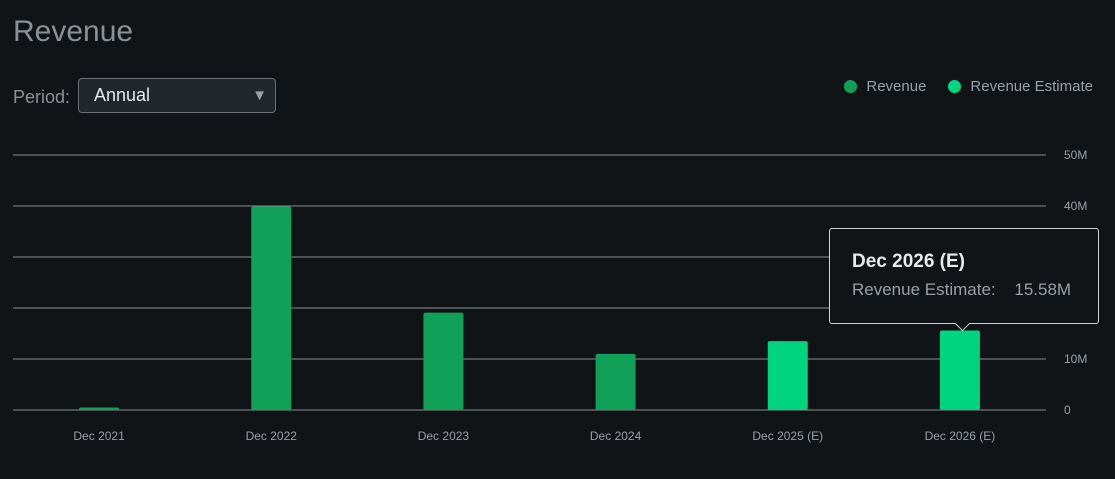  Describe the element at coordinates (99, 436) in the screenshot. I see `x-tick-label: Dec 2021` at that location.